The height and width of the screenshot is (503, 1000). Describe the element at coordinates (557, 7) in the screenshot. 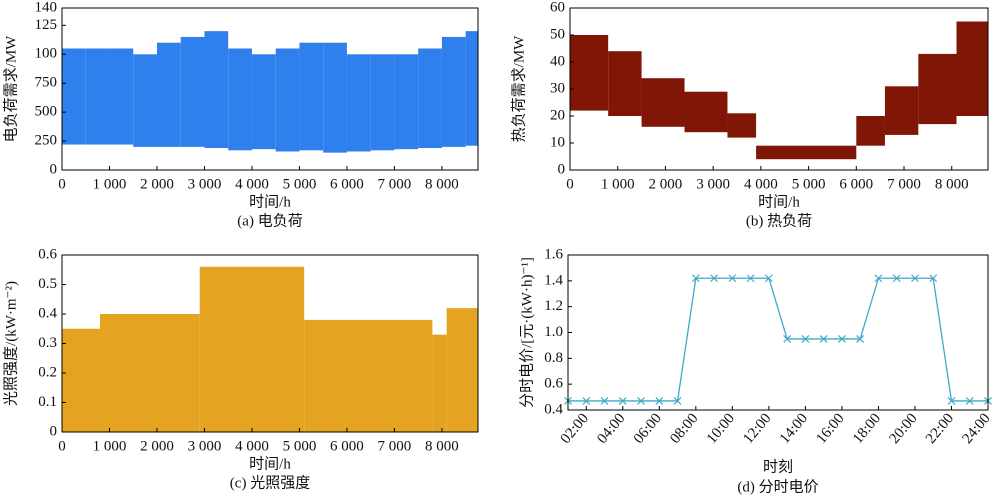

I see `y-tick-label: 60` at that location.